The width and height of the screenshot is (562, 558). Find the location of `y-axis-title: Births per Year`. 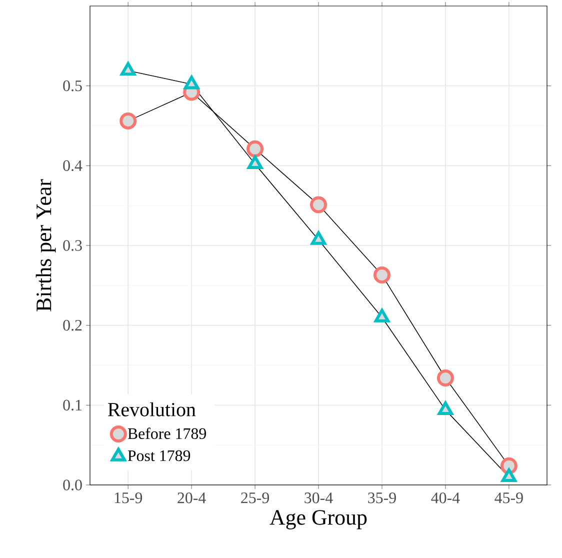

y-axis-title: Births per Year is located at coordinates (46, 245).